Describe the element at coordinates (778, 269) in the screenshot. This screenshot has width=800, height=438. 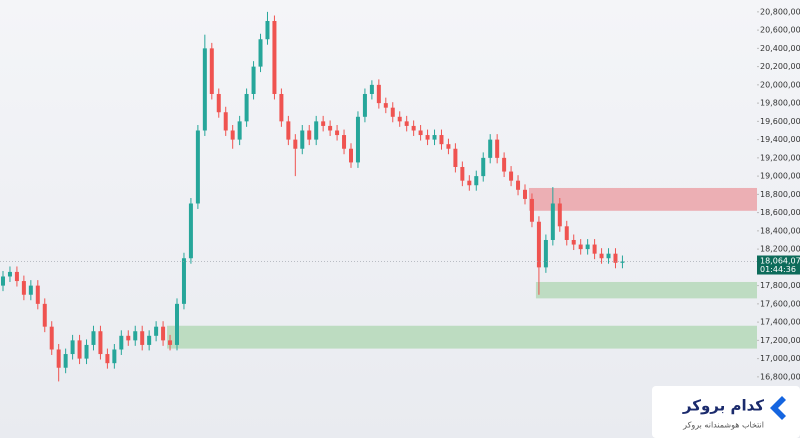
I see `countdown: 01:44:36` at that location.